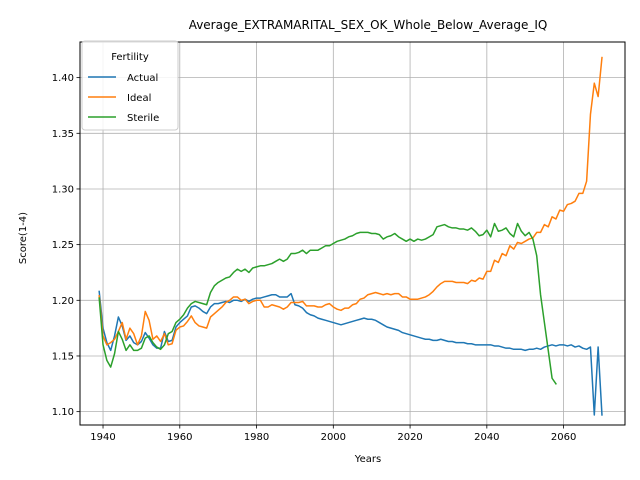 This screenshot has height=480, width=640. I want to click on y-tick-label: 1.15, so click(63, 356).